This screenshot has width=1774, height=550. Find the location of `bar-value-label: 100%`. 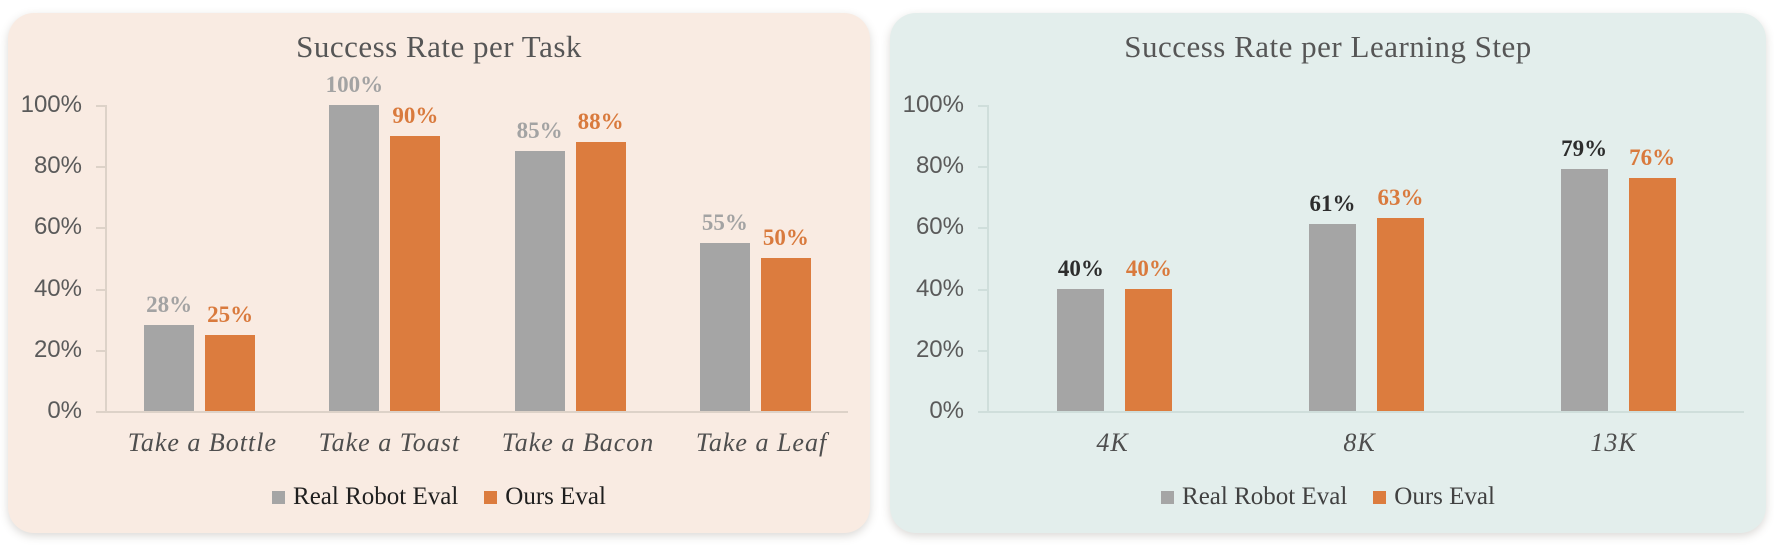

bar-value-label: 100% is located at coordinates (354, 84).